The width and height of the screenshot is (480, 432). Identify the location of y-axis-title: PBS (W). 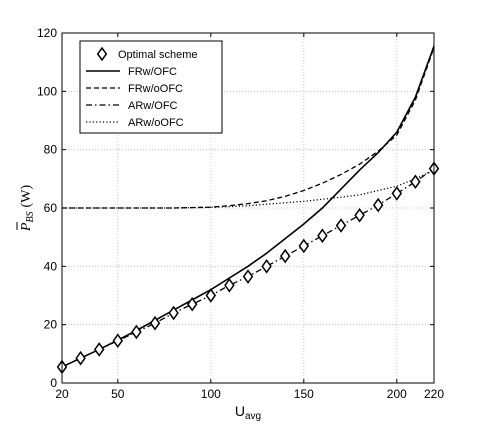
(26, 209).